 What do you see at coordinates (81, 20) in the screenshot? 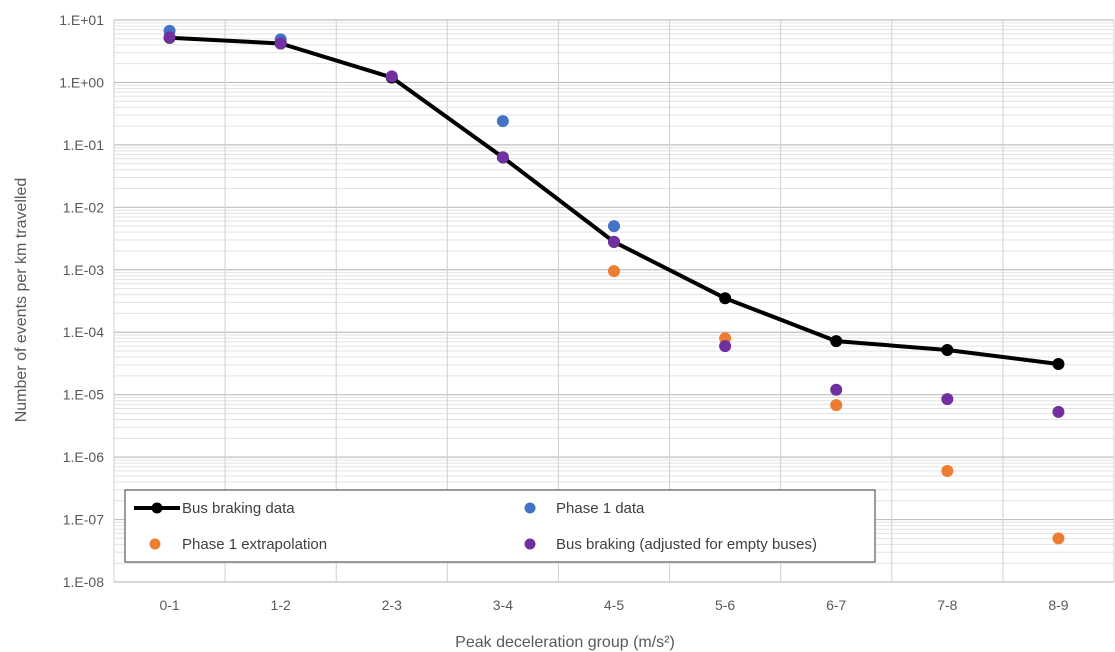
I see `y-tick-label: 1.E+01` at bounding box center [81, 20].